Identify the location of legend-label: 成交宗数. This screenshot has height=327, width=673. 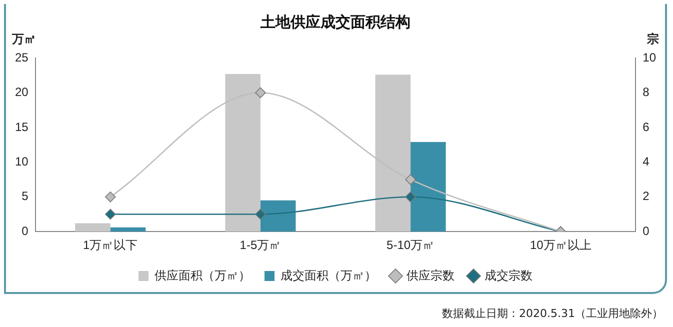
(508, 275).